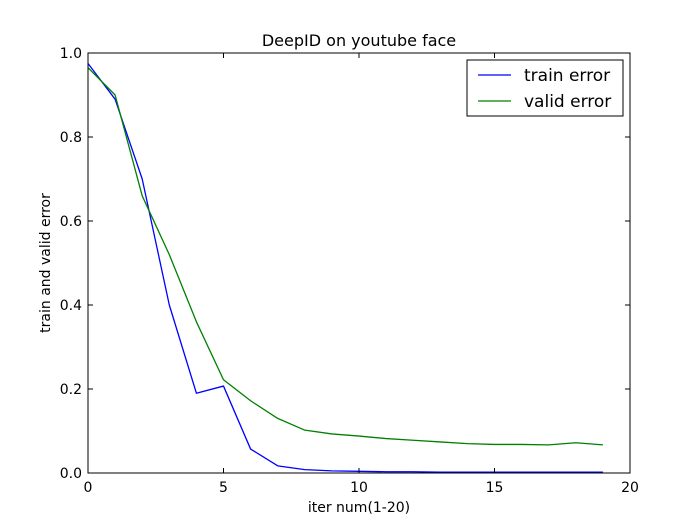 This screenshot has width=700, height=525. Describe the element at coordinates (71, 306) in the screenshot. I see `y-tick-label: 0.4` at that location.